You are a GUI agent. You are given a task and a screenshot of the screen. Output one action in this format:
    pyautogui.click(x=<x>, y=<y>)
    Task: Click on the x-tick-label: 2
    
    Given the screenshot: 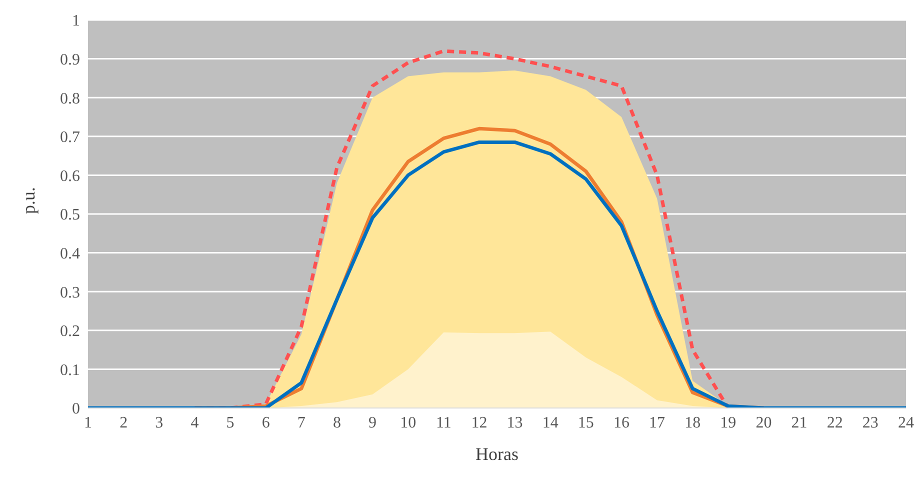 What is the action you would take?
    pyautogui.click(x=124, y=423)
    